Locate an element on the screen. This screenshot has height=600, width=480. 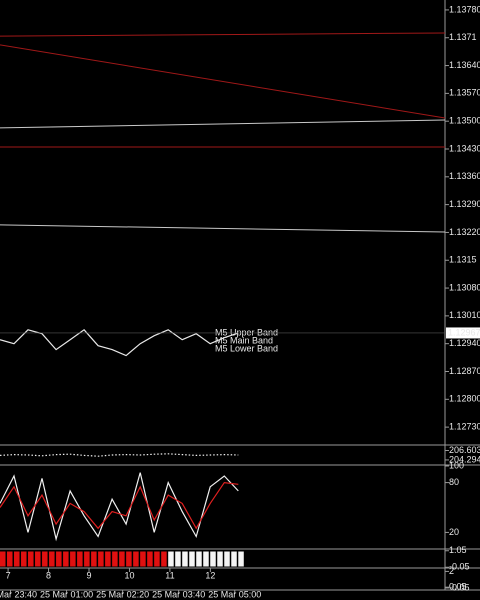
y-tick-label: 1.1315 is located at coordinates (463, 260).